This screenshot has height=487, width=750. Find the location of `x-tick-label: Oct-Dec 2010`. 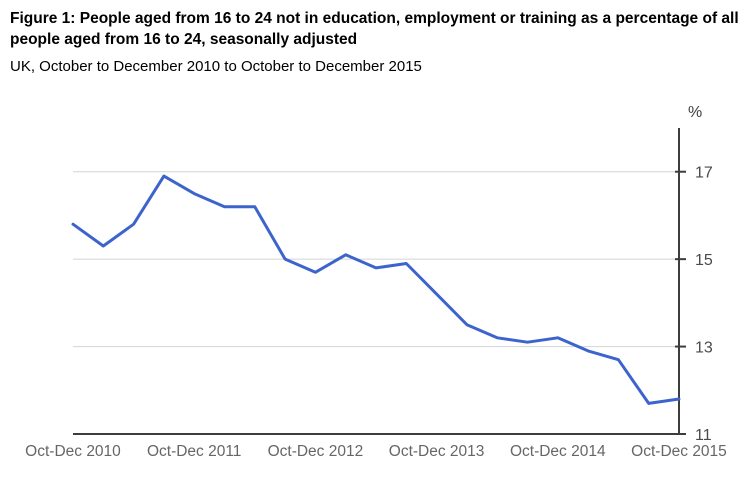

x-tick-label: Oct-Dec 2010 is located at coordinates (73, 451).